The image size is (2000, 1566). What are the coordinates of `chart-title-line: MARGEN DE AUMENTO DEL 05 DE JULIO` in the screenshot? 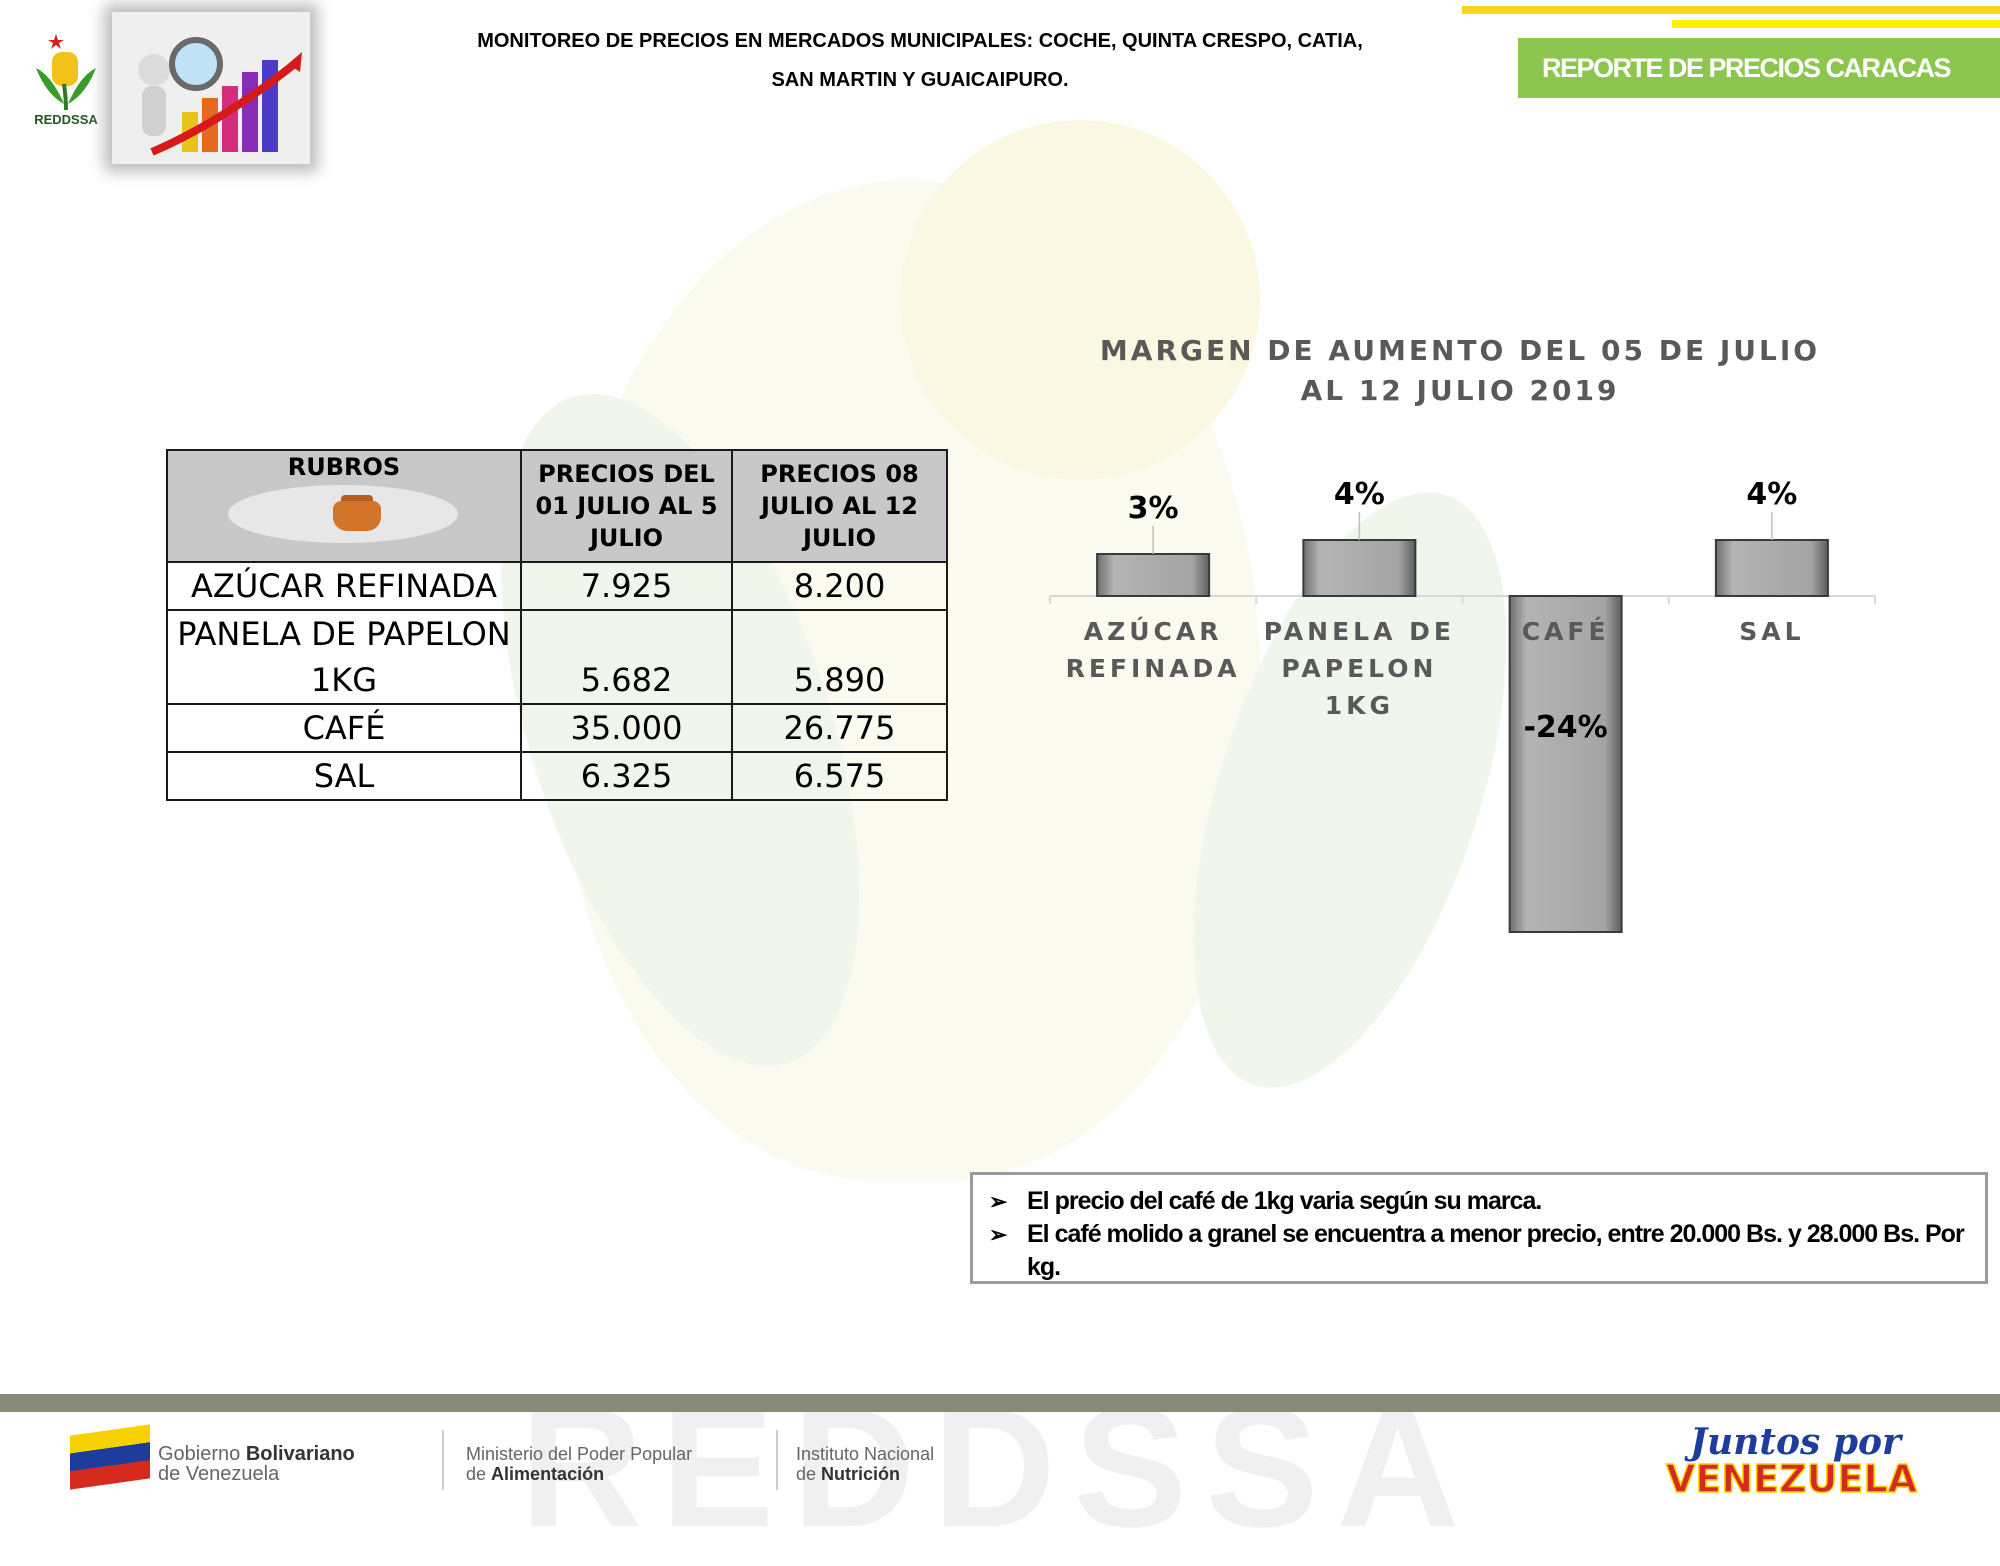 It's located at (1460, 350).